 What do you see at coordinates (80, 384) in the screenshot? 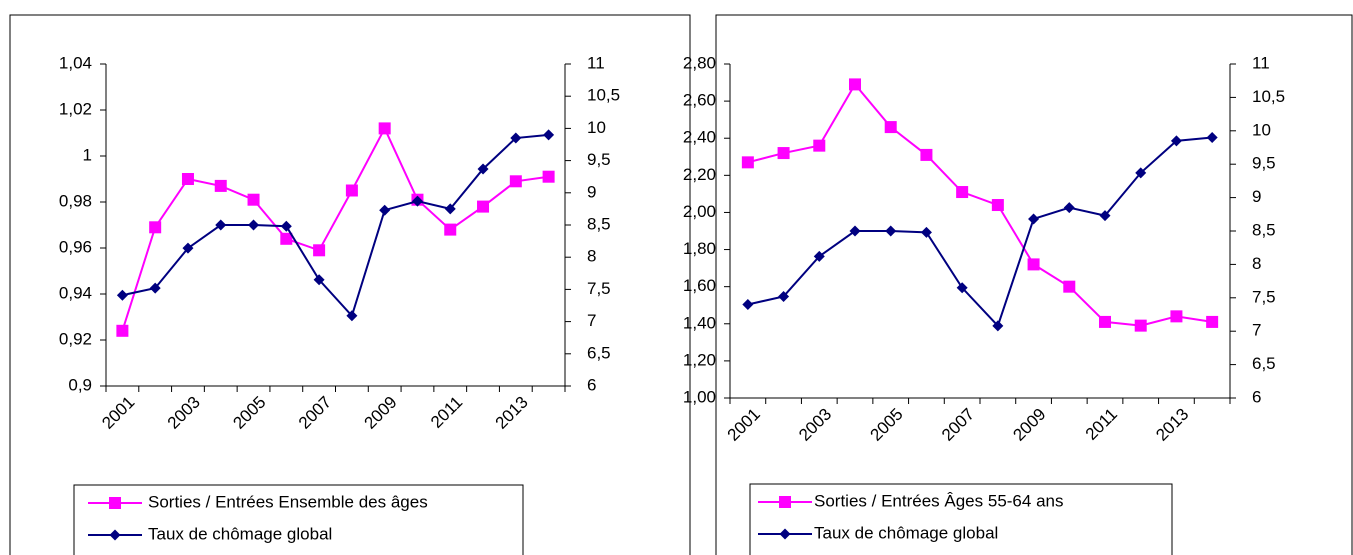
I see `y-tick-label: 0,9` at bounding box center [80, 384].